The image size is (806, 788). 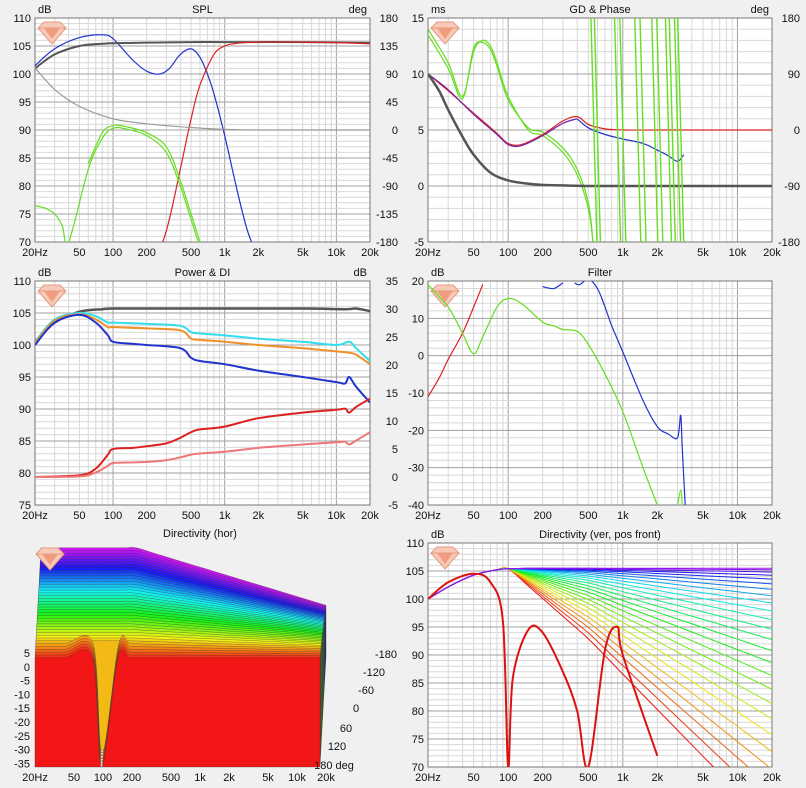 What do you see at coordinates (393, 506) in the screenshot?
I see `y-tick-label-right: -5` at bounding box center [393, 506].